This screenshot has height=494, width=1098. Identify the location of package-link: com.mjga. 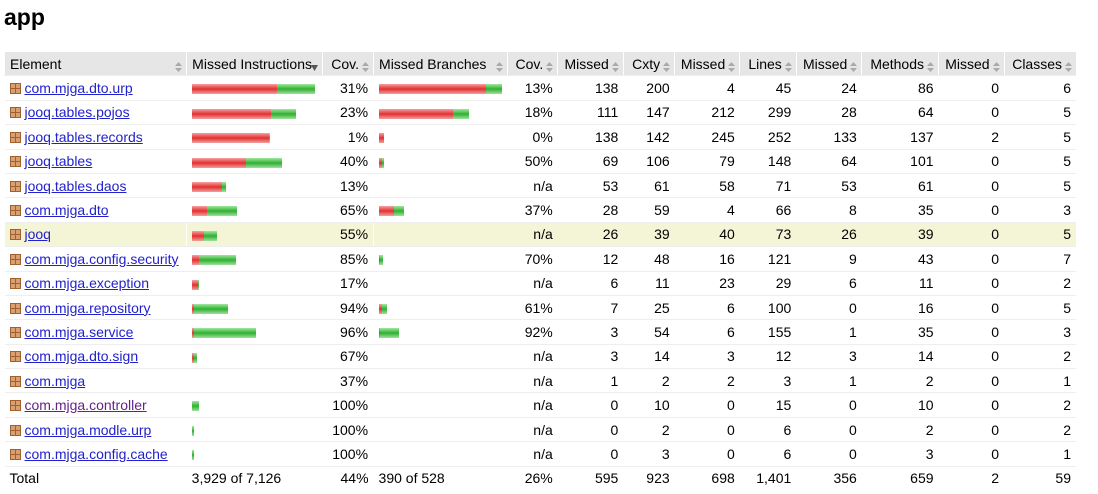
(55, 380).